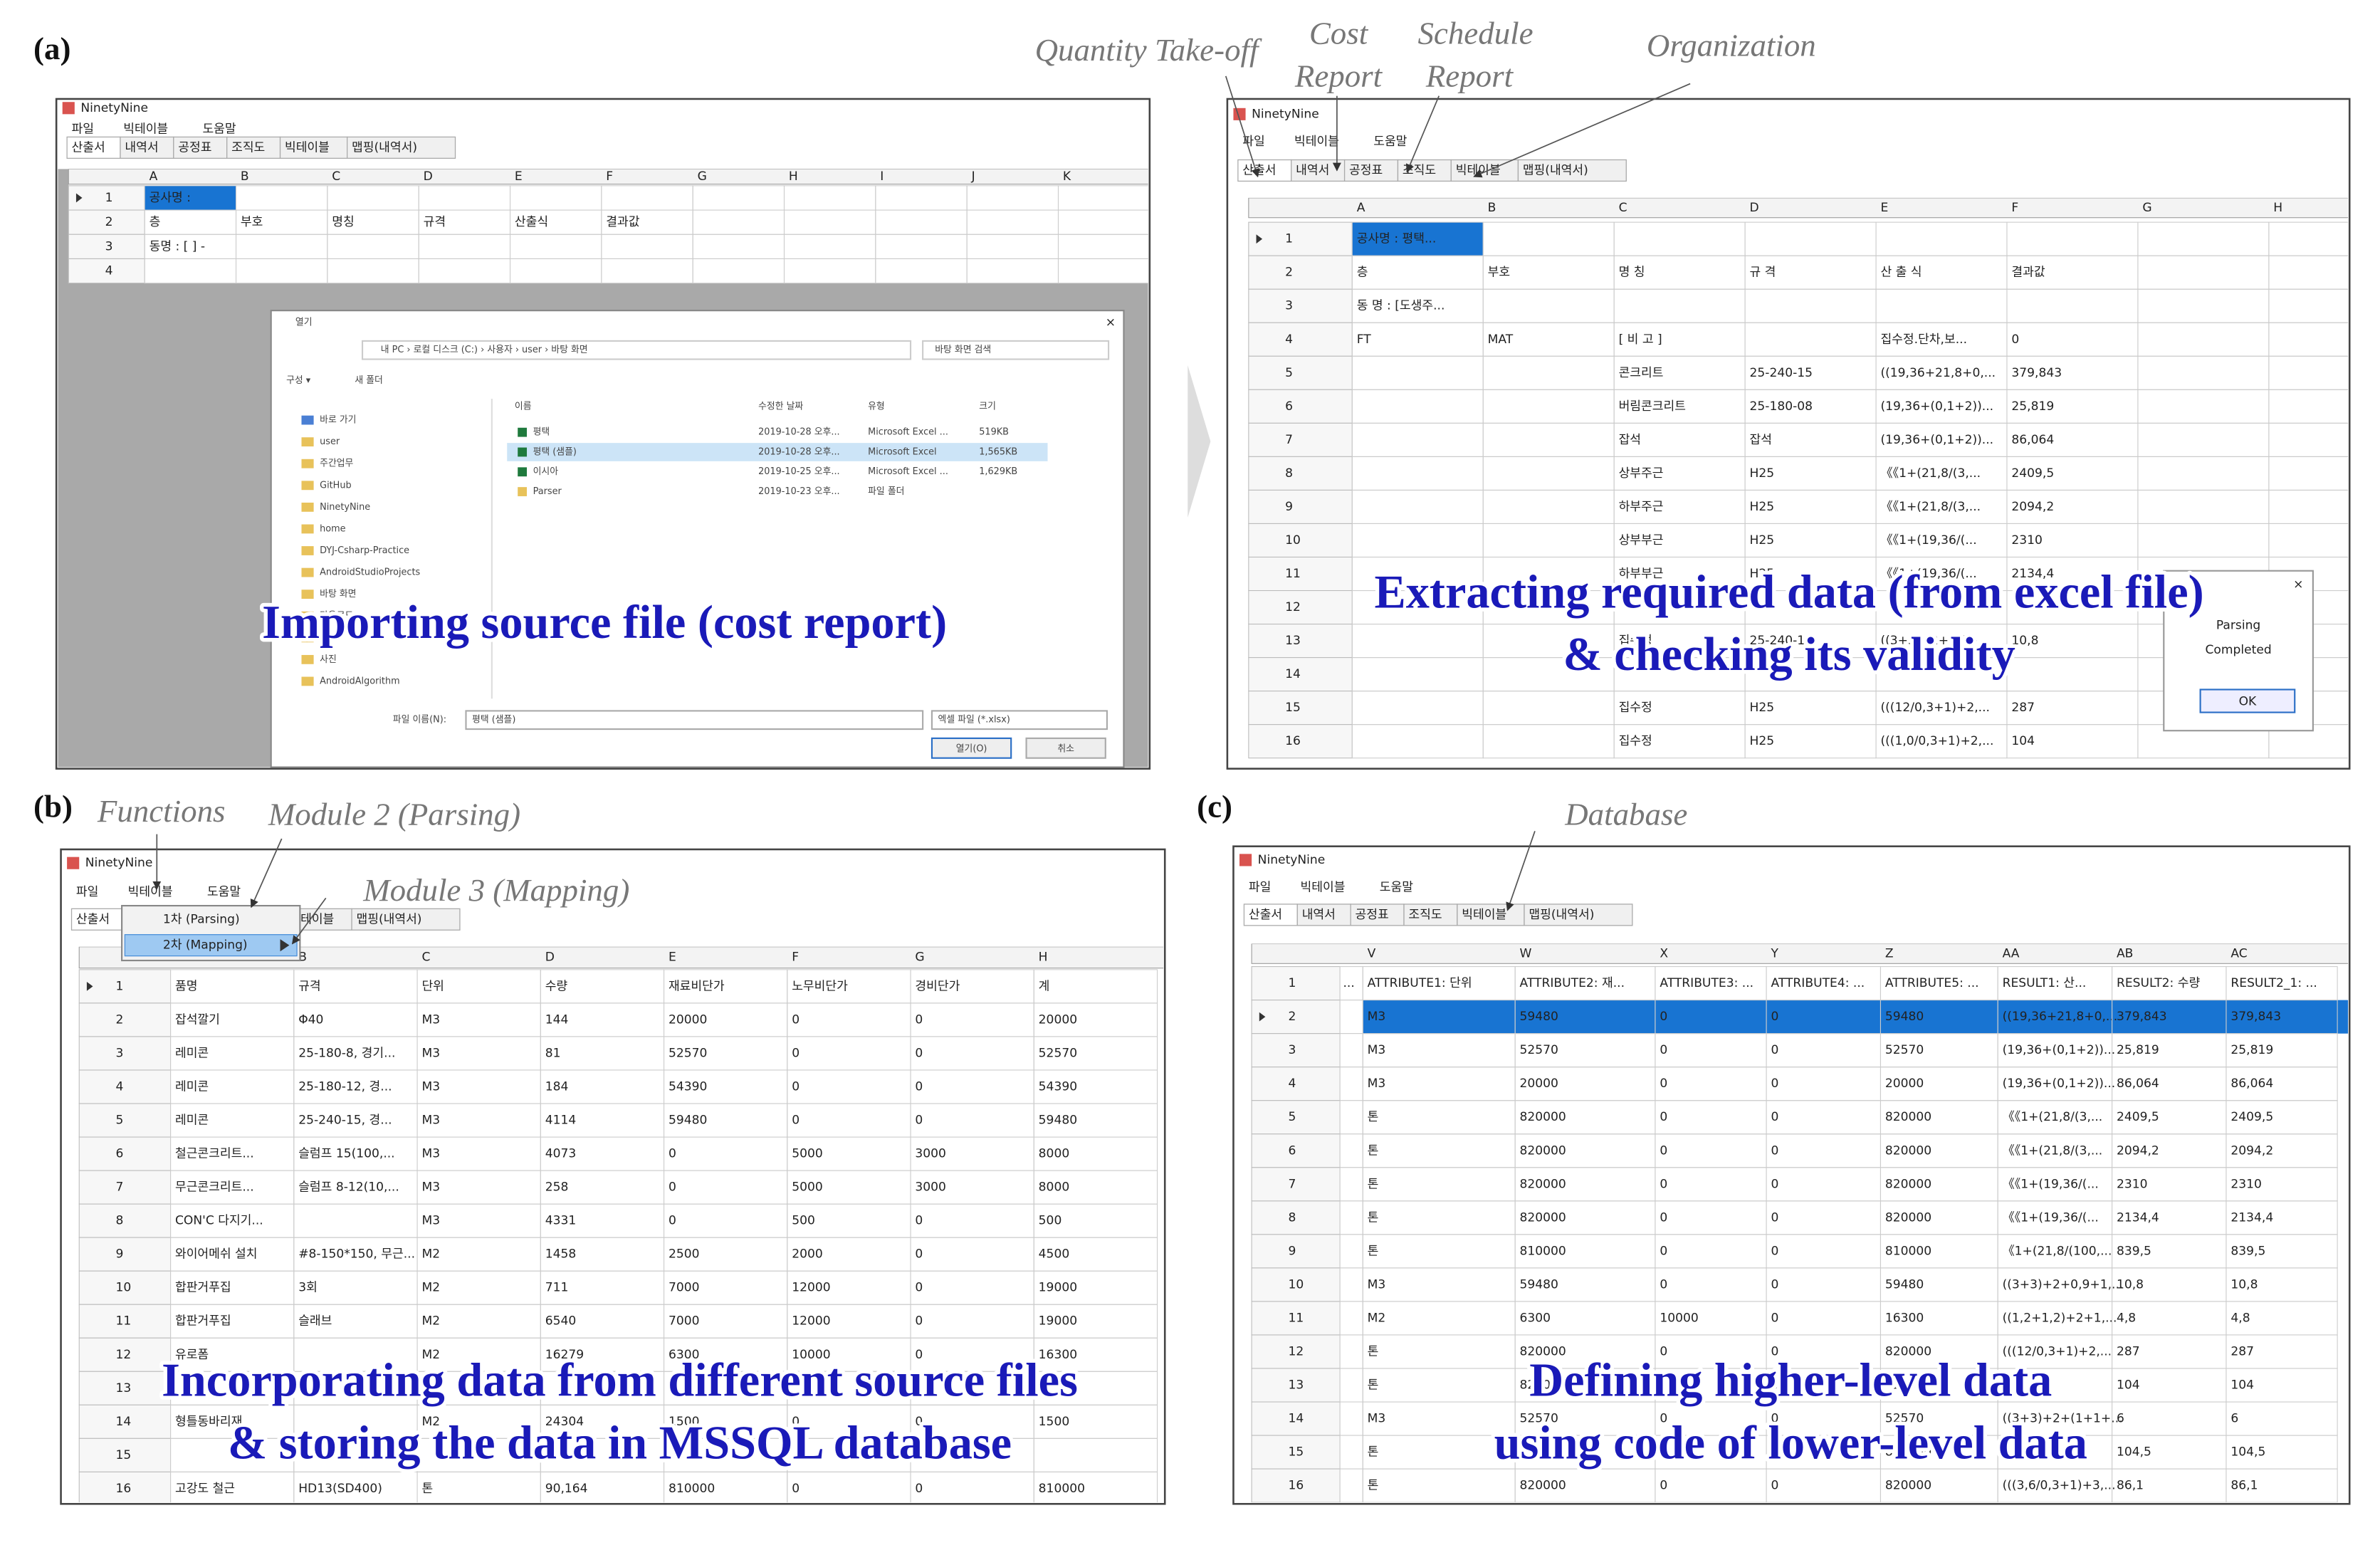 This screenshot has width=2380, height=1545. Describe the element at coordinates (1641, 540) in the screenshot. I see `cell-text: 상부부근` at that location.